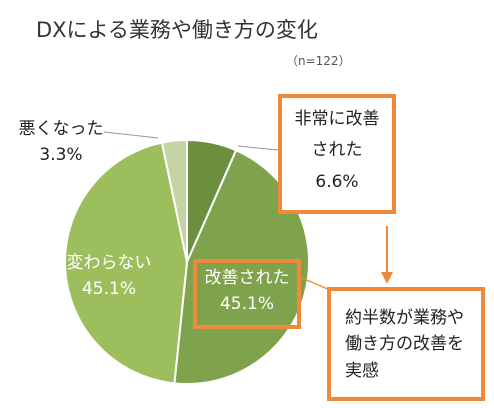 The width and height of the screenshot is (494, 408). I want to click on label-same-name: 変わらない, so click(109, 263).